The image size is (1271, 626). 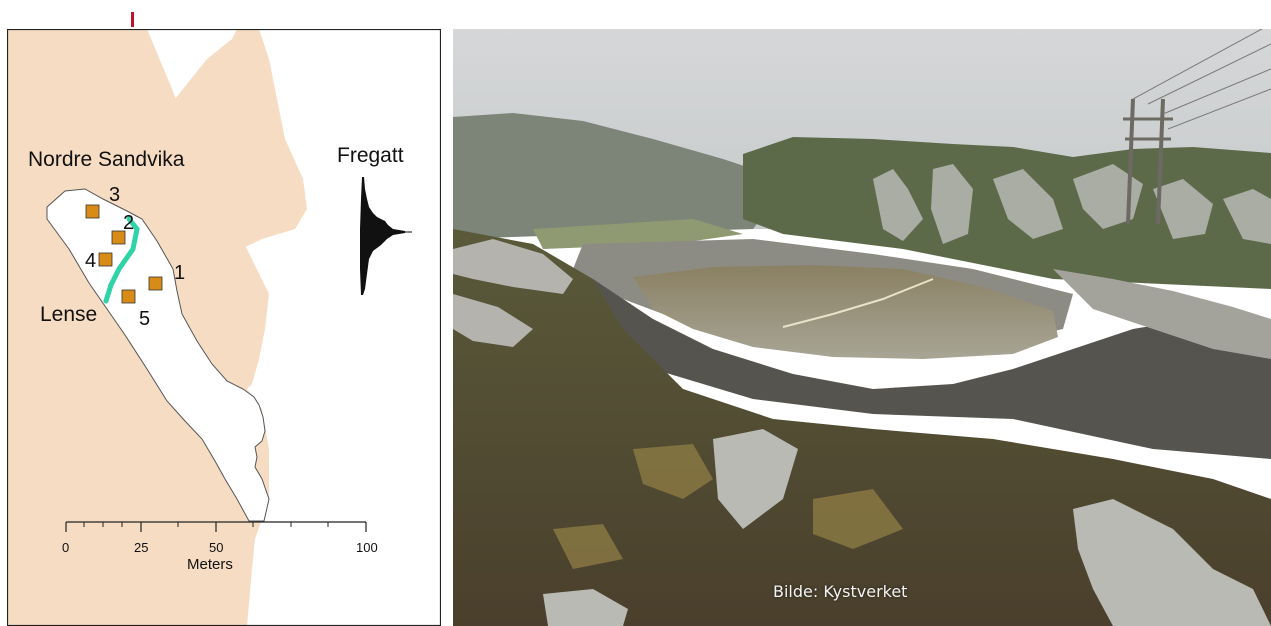 What do you see at coordinates (367, 547) in the screenshot?
I see `scale-tick-100: 100` at bounding box center [367, 547].